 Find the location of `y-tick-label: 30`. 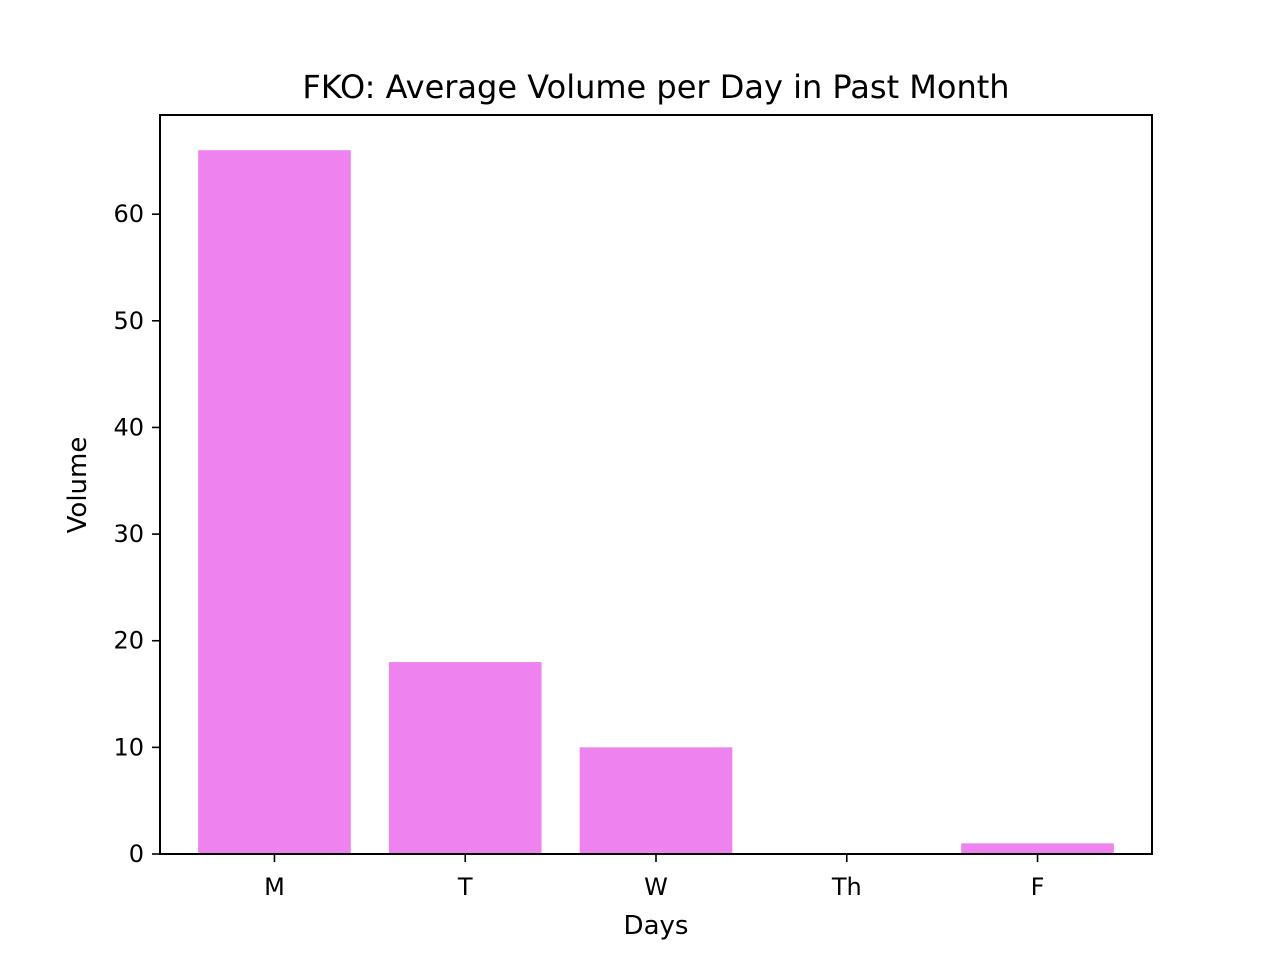

y-tick-label: 30 is located at coordinates (128, 534).